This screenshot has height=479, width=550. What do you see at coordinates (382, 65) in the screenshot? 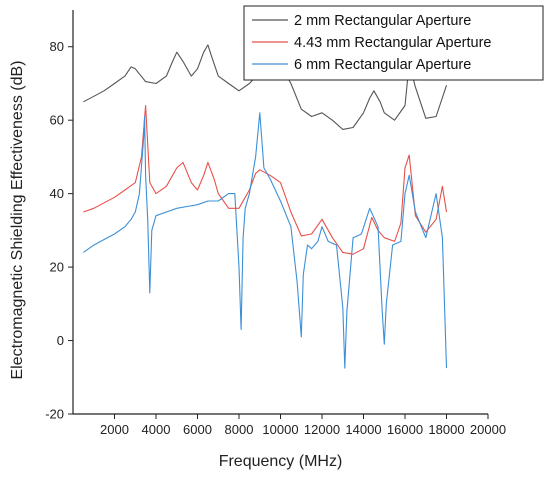
I see `legend-label-3: 6 mm Rectangular Aperture` at bounding box center [382, 65].